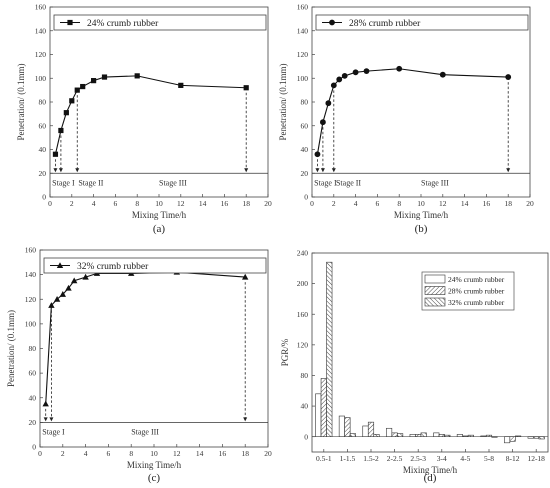  What do you see at coordinates (154, 478) in the screenshot?
I see `panel-caption: (c)` at bounding box center [154, 478].